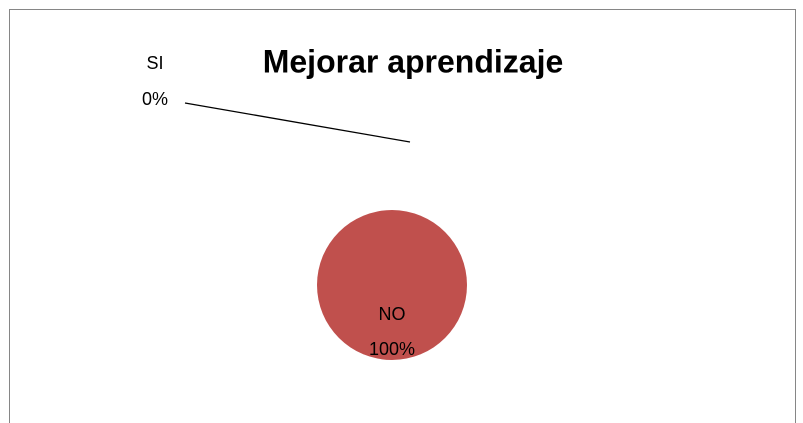 The image size is (803, 423). What do you see at coordinates (392, 349) in the screenshot?
I see `slice-value-label: 100%` at bounding box center [392, 349].